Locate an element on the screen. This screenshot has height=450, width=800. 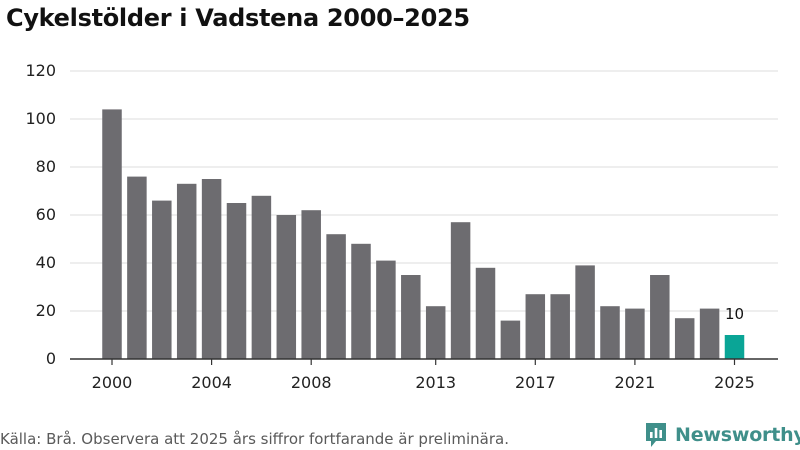
x-tick-label: 2017 is located at coordinates (535, 382).